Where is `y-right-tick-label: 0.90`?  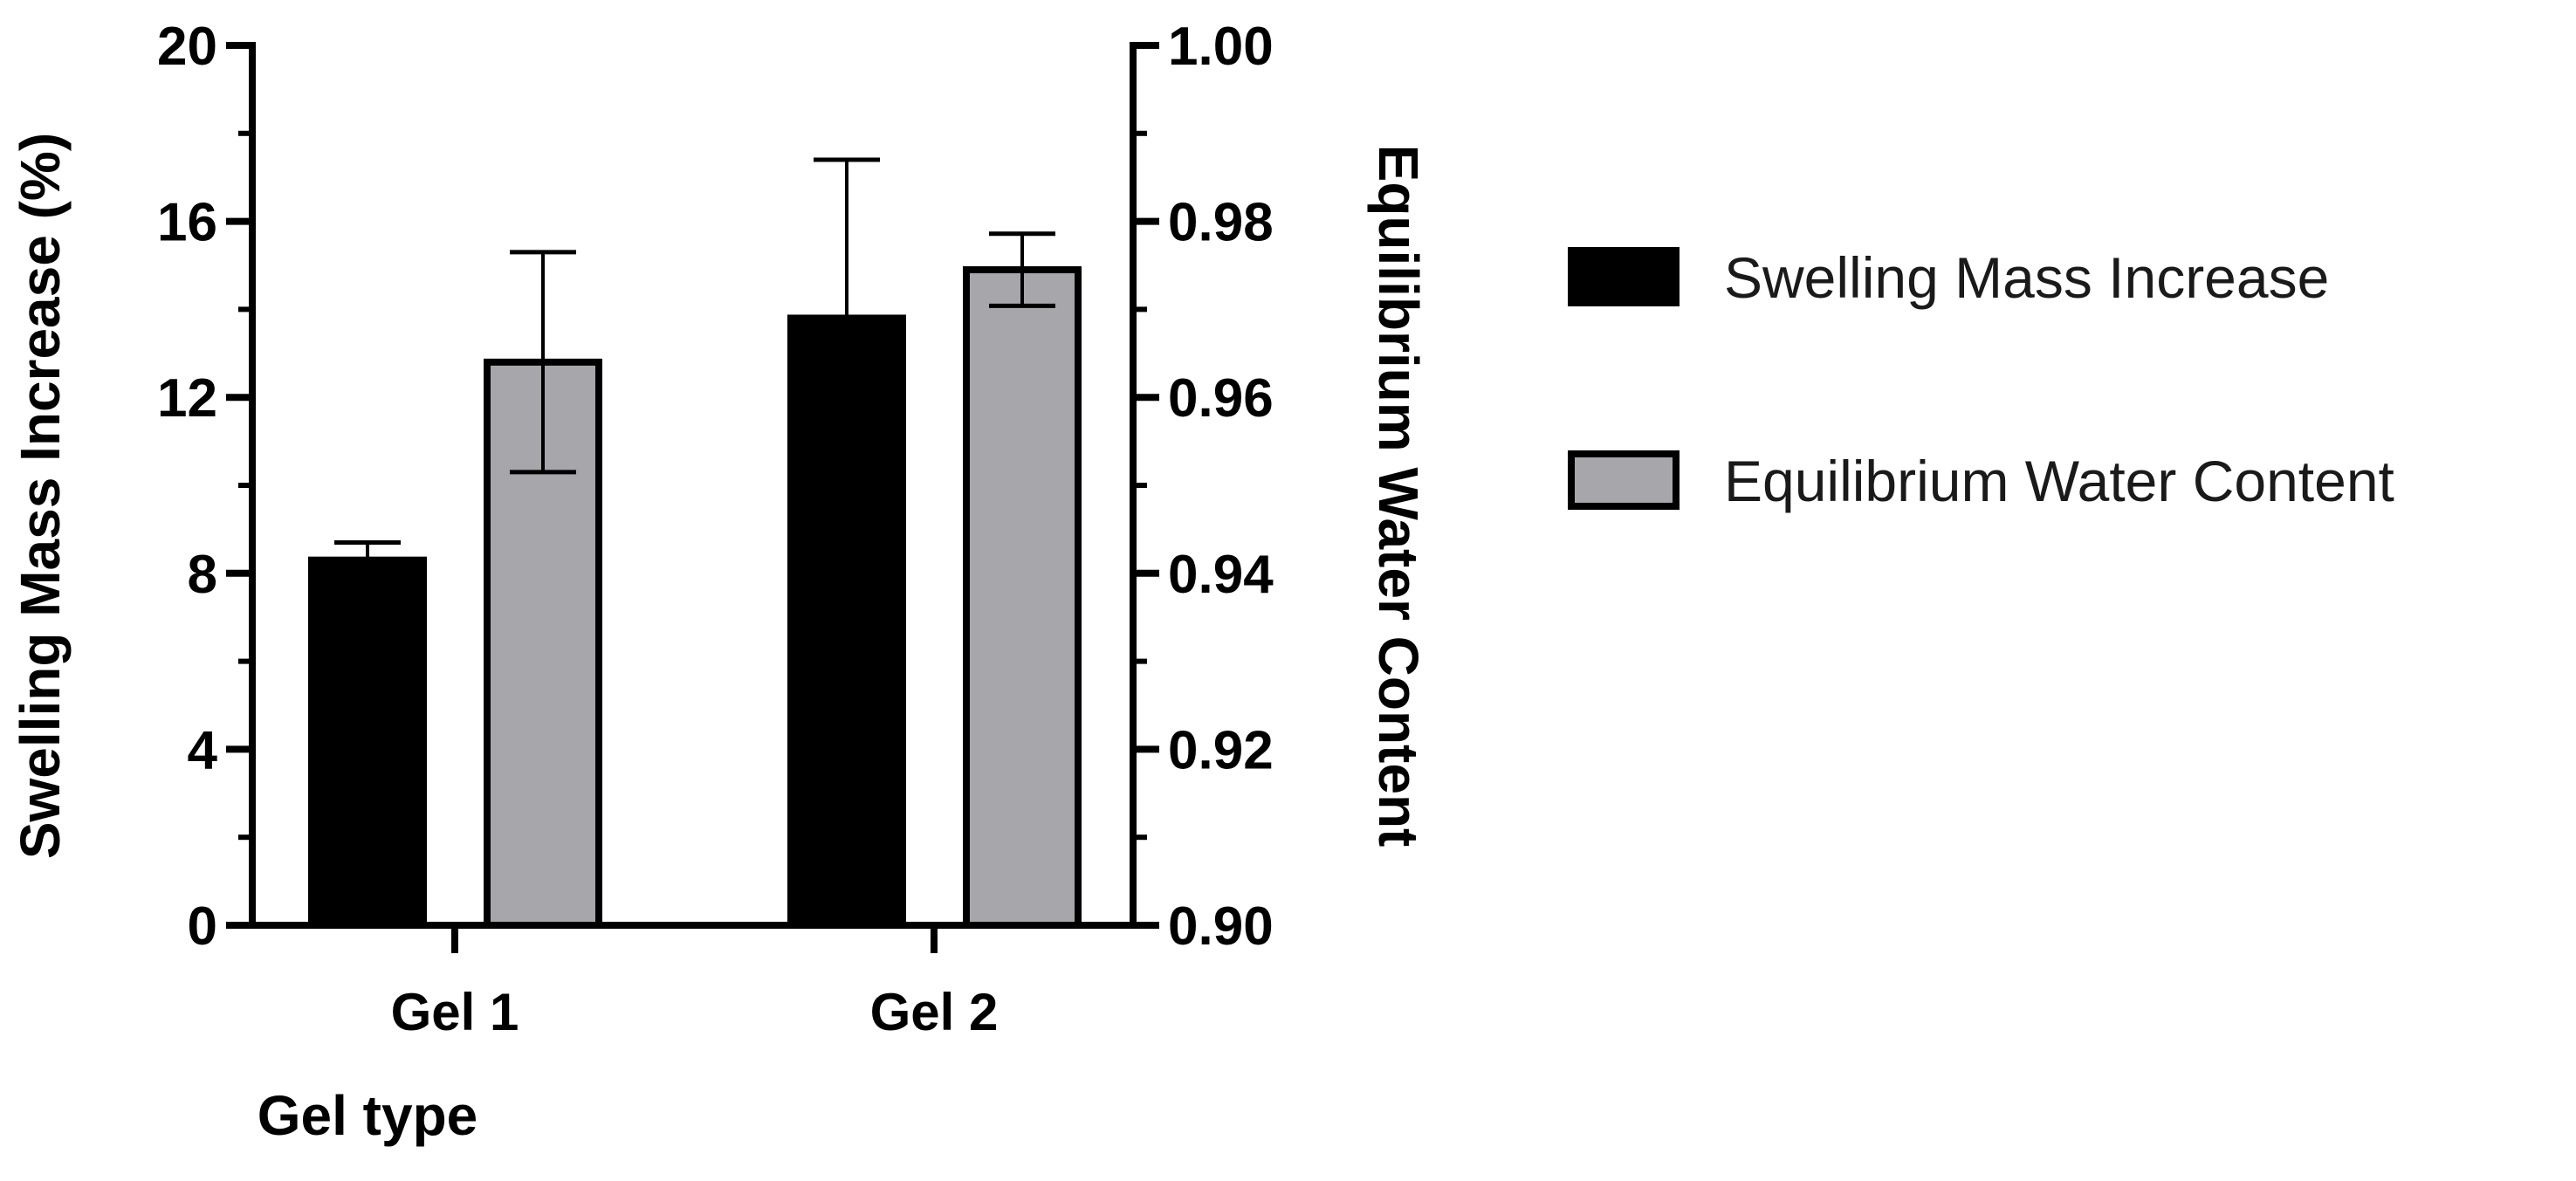
y-right-tick-label: 0.90 is located at coordinates (1221, 926).